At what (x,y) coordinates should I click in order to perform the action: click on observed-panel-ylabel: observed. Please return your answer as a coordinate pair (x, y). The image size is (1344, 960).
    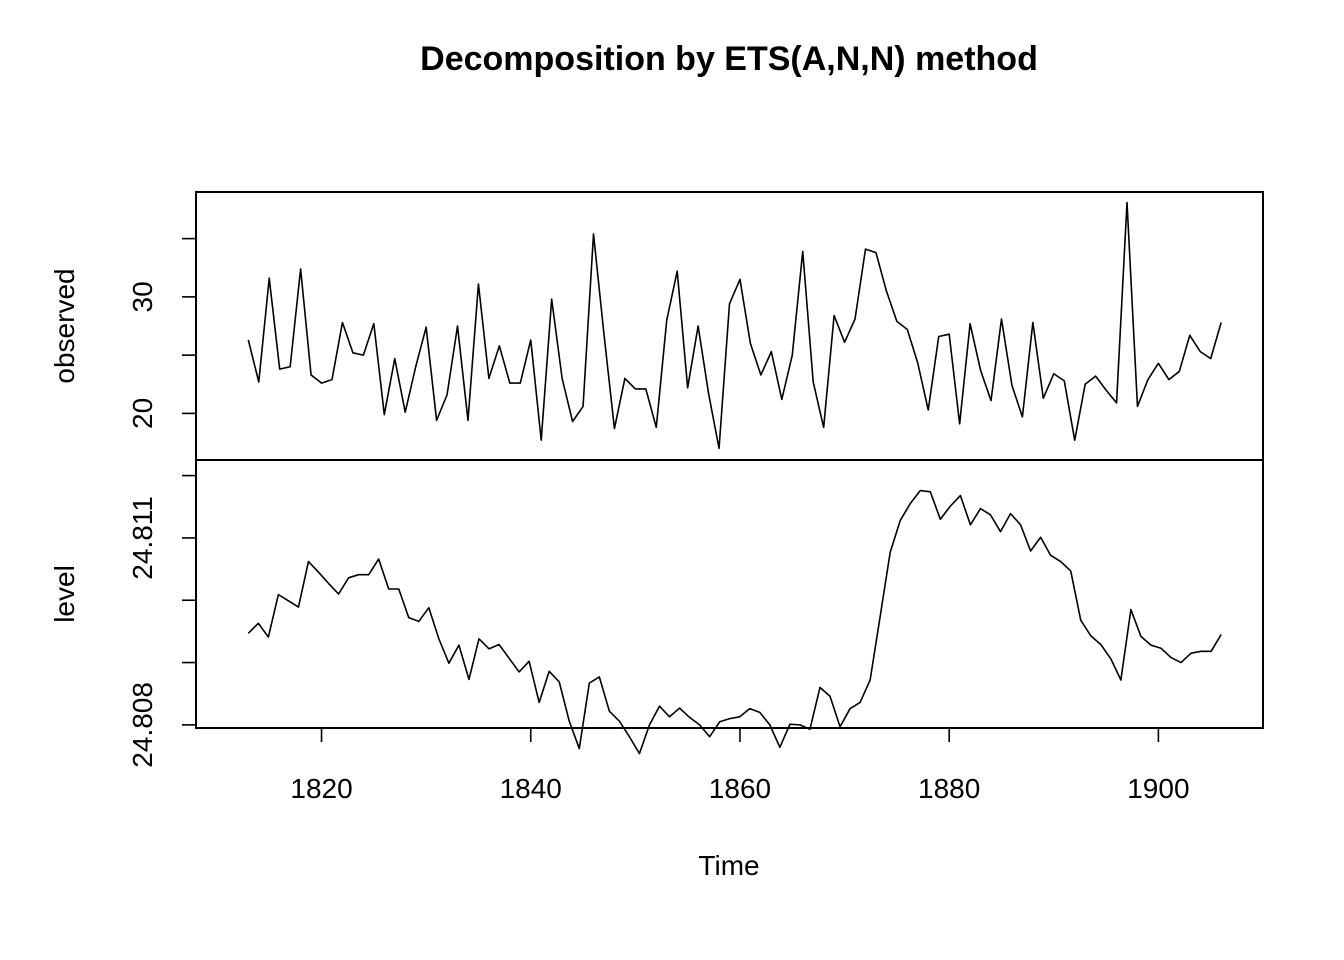
    Looking at the image, I should click on (64, 325).